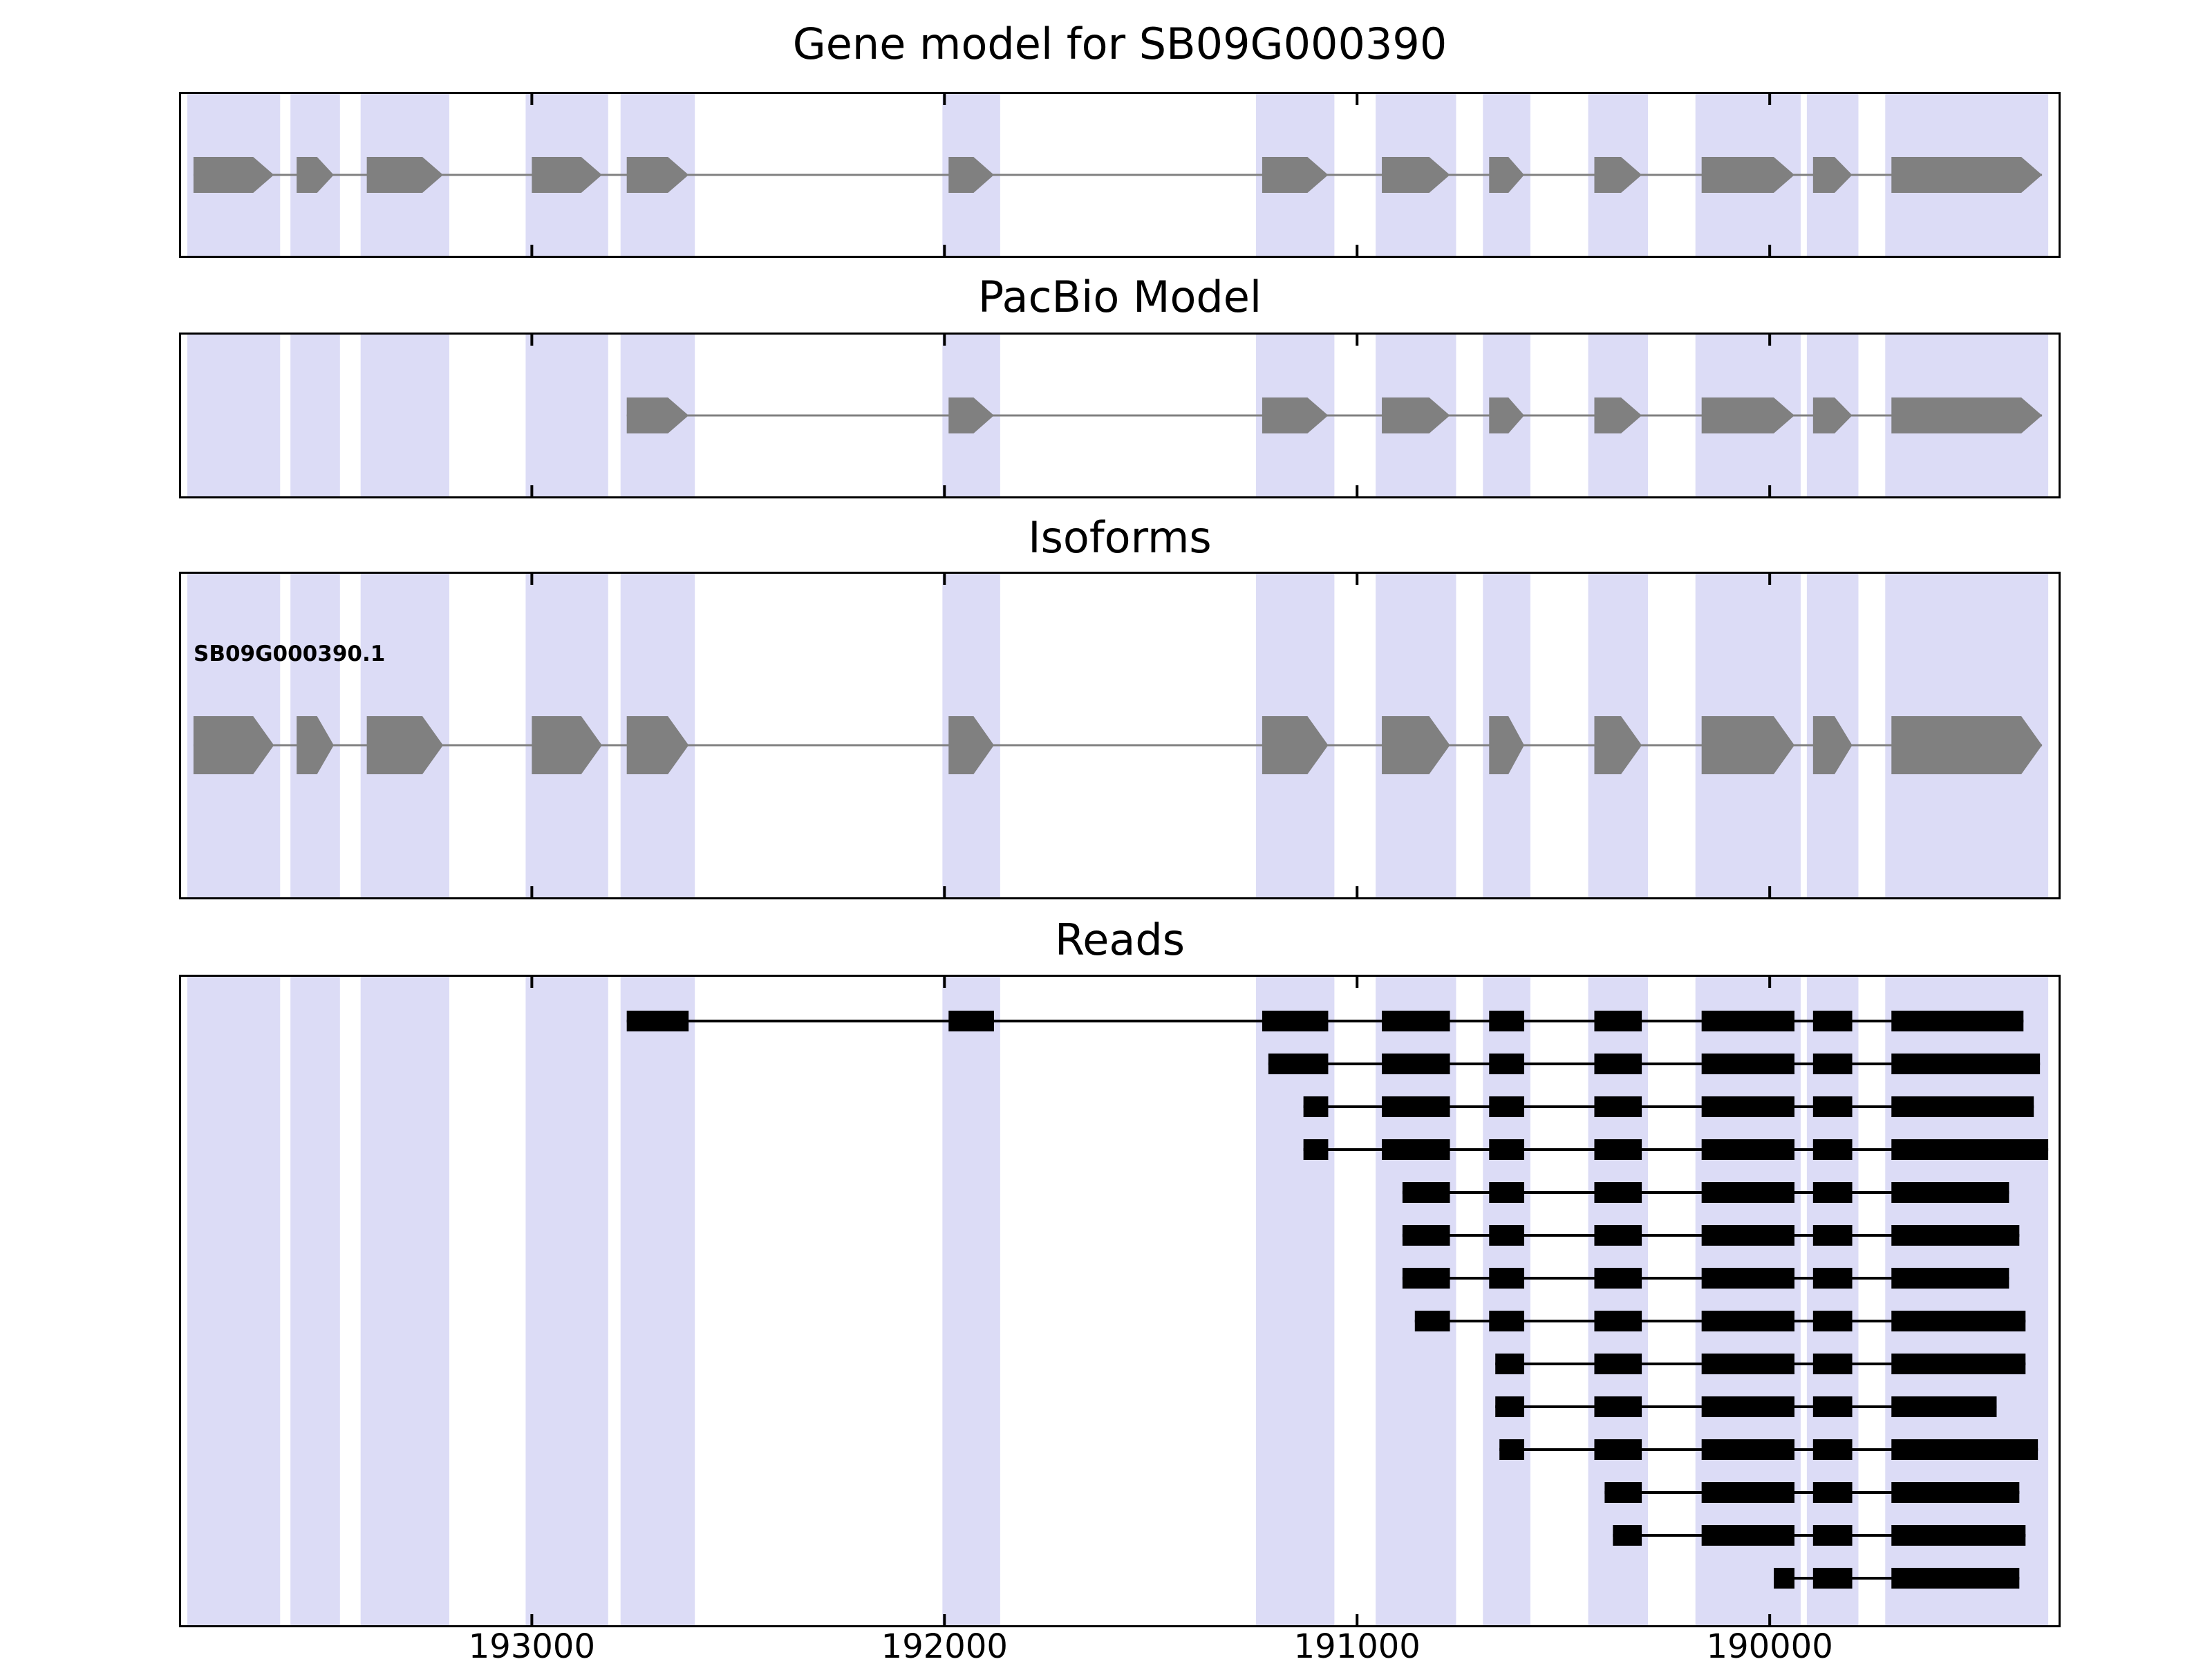 The image size is (2212, 1666). Describe the element at coordinates (290, 654) in the screenshot. I see `isoform-name-label: SB09G000390.1` at that location.